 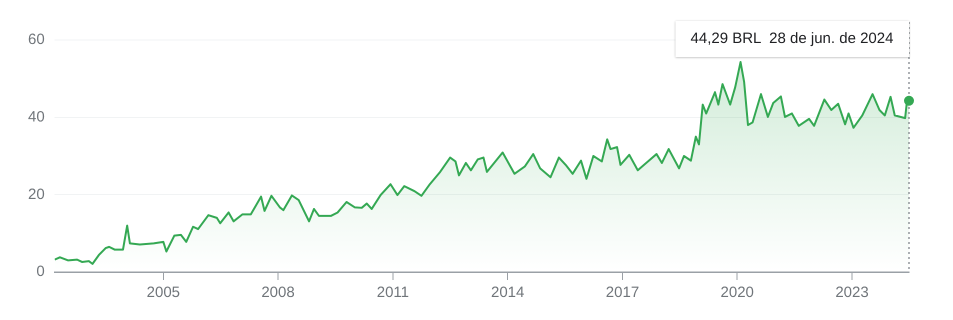 What do you see at coordinates (792, 39) in the screenshot?
I see `annotation: 44,29 BRL 28 de jun. de 2024` at bounding box center [792, 39].